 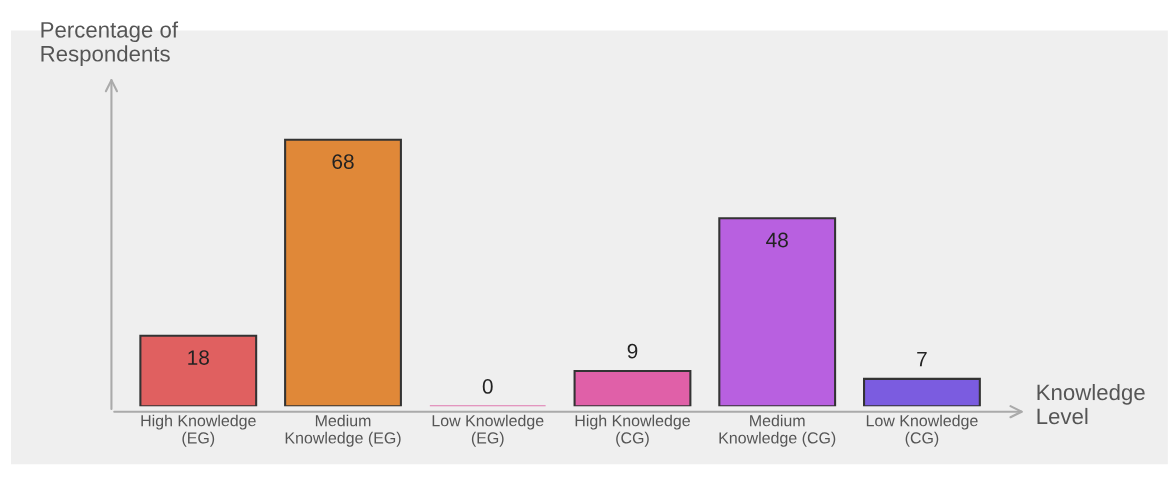 What do you see at coordinates (198, 430) in the screenshot?
I see `x-tick-label: High Knowledge (EG)` at bounding box center [198, 430].